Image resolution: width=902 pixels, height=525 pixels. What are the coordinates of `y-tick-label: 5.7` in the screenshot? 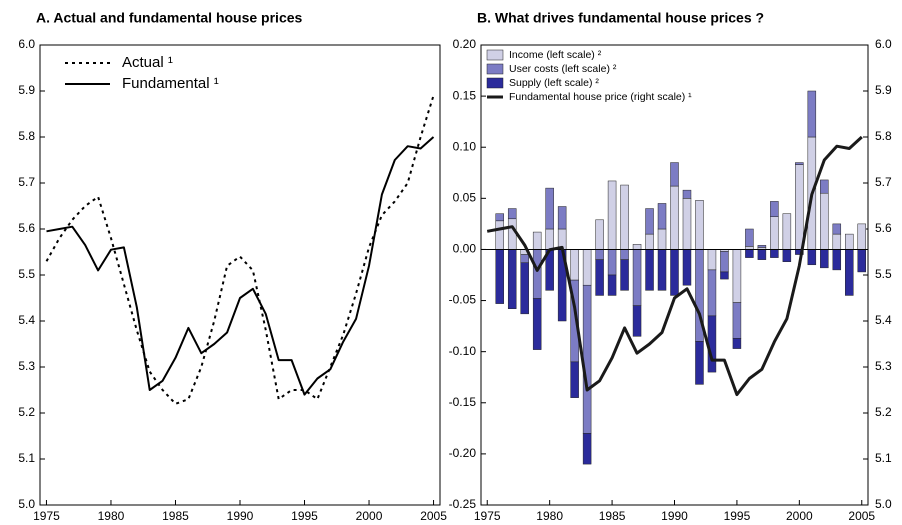 It's located at (26, 182).